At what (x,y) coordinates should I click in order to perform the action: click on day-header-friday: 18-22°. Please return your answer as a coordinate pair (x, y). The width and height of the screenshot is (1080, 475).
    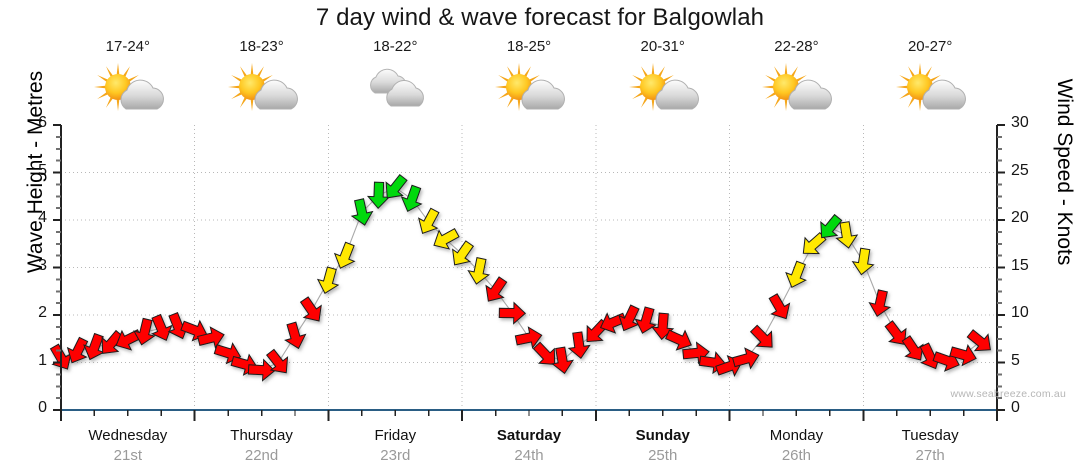
    Looking at the image, I should click on (395, 81).